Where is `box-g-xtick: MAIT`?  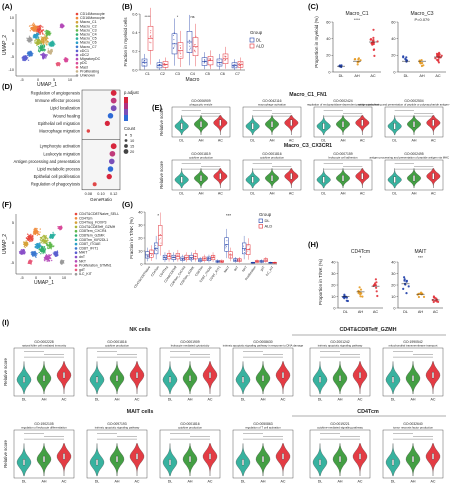 box-g-xtick: MAIT is located at coordinates (227, 269).